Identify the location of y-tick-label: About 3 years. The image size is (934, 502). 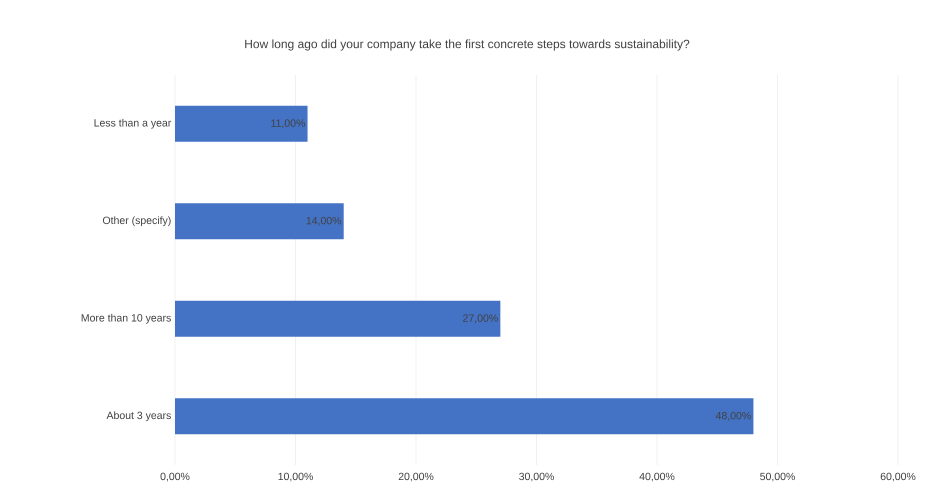
(138, 416).